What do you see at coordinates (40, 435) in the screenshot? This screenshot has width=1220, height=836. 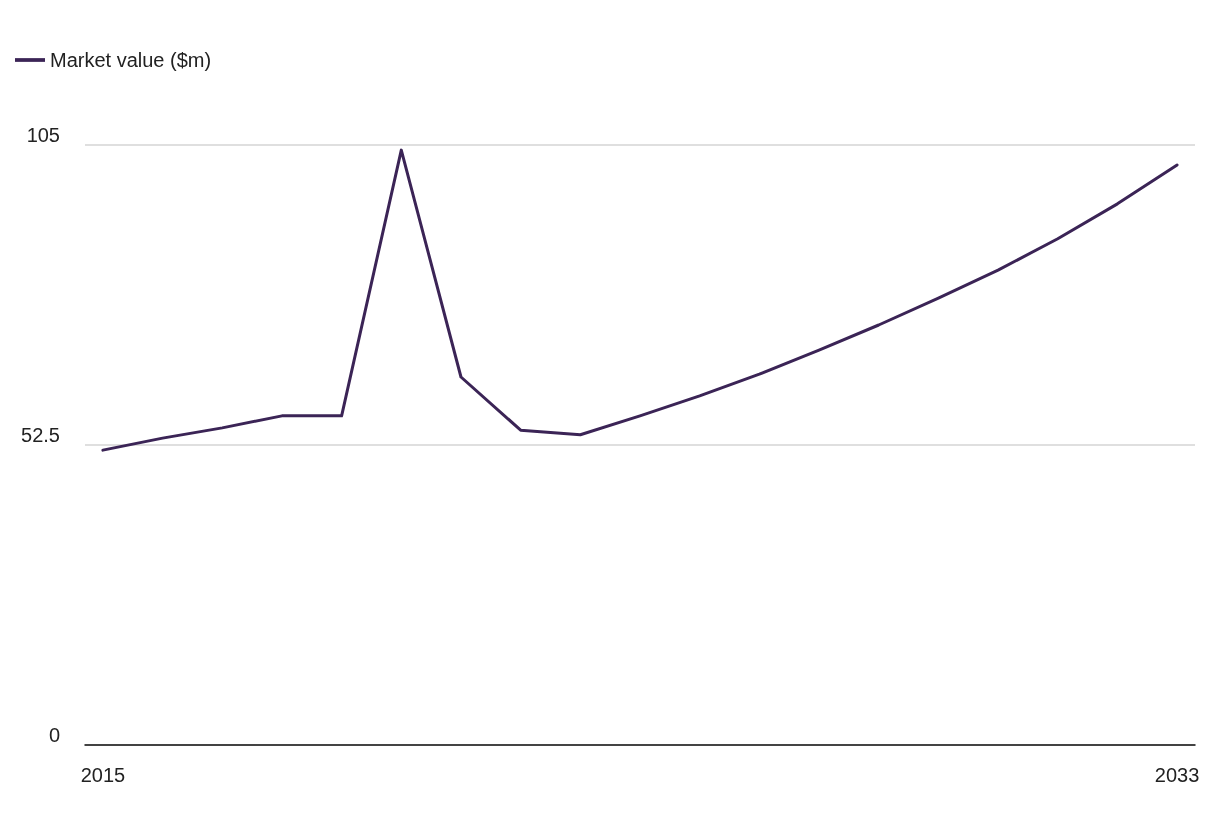 I see `y-tick-label: 52.5` at bounding box center [40, 435].